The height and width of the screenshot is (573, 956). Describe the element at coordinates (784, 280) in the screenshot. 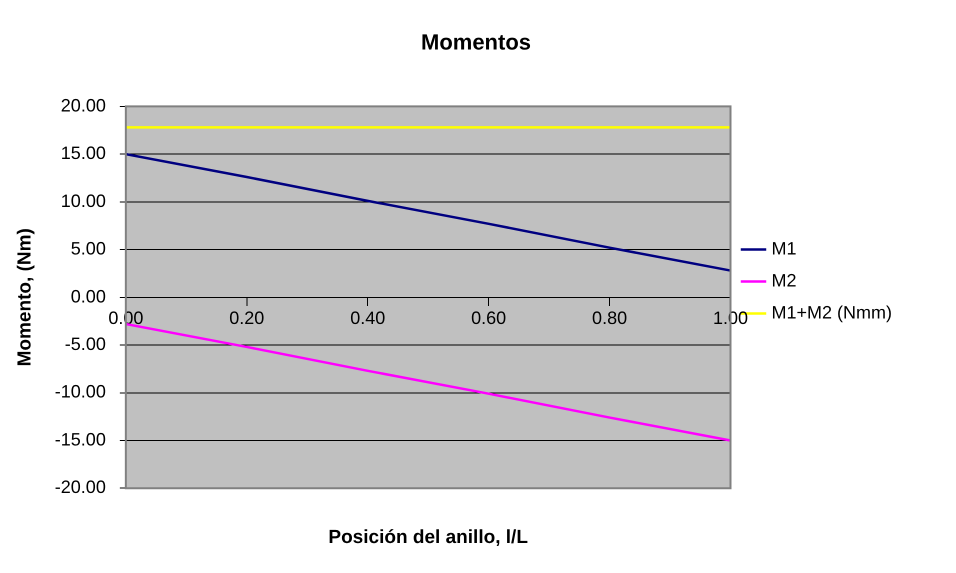

I see `legend-label: M2` at that location.